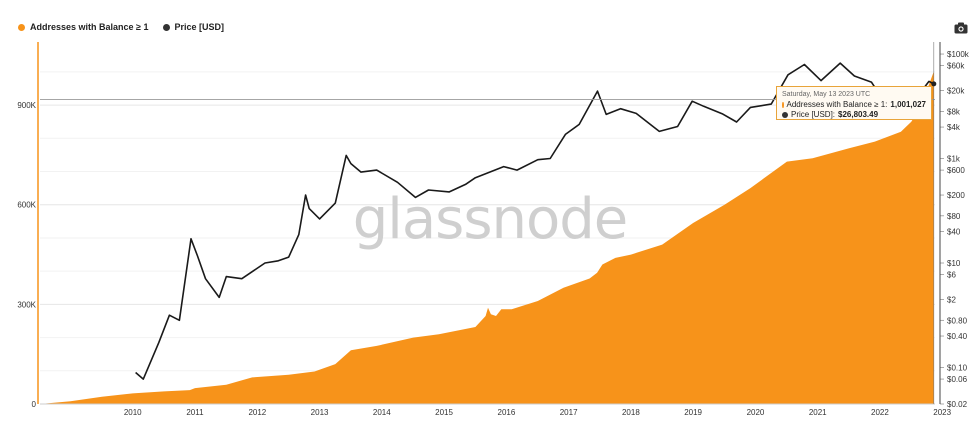 Image resolution: width=975 pixels, height=424 pixels. Describe the element at coordinates (956, 66) in the screenshot. I see `y-right-tick-label: $60k` at that location.